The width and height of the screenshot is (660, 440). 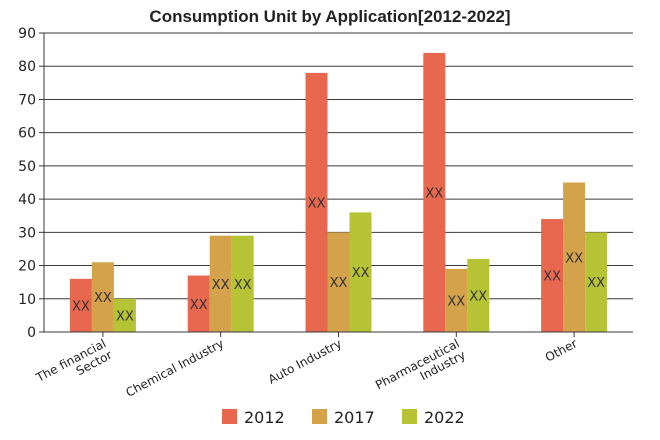 I want to click on y-tick-label: 0, so click(x=31, y=333).